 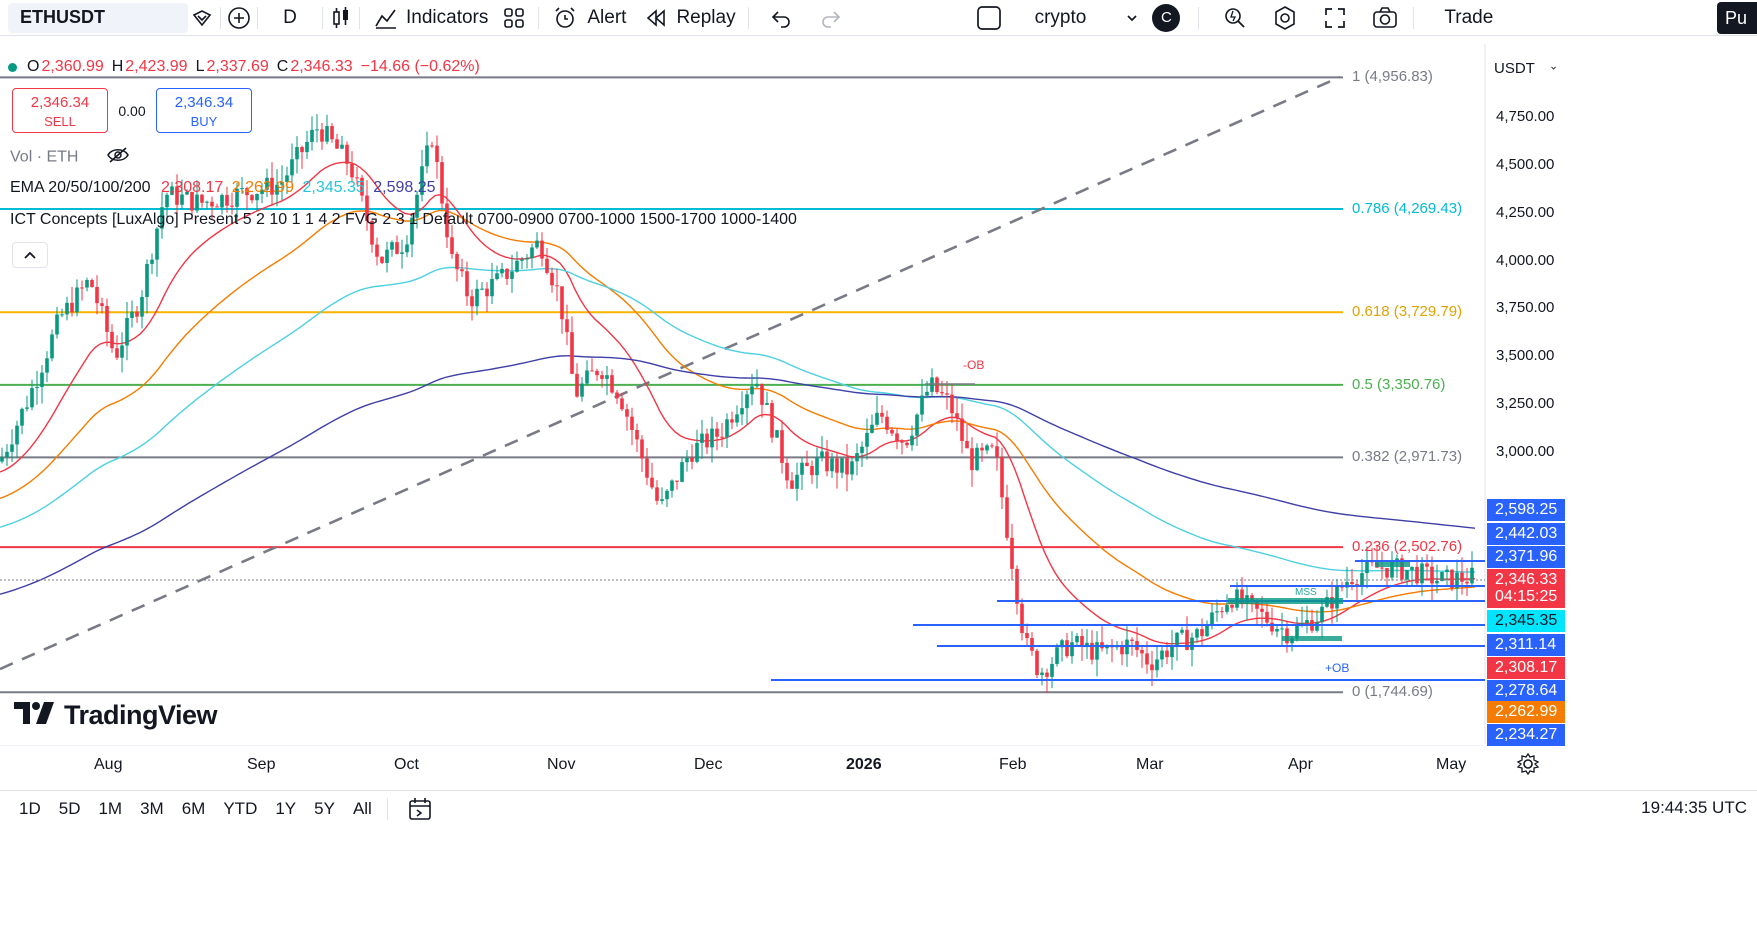 I want to click on publish-button: Pu, so click(x=1737, y=18).